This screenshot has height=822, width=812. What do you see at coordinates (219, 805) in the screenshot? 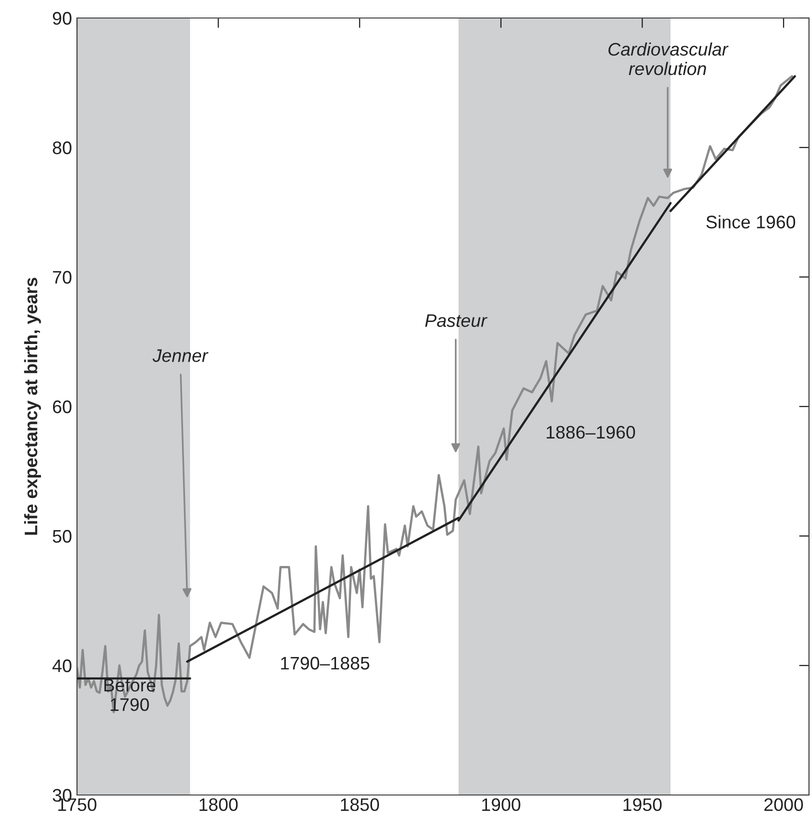
I see `x-tick-label: 1800` at bounding box center [219, 805].